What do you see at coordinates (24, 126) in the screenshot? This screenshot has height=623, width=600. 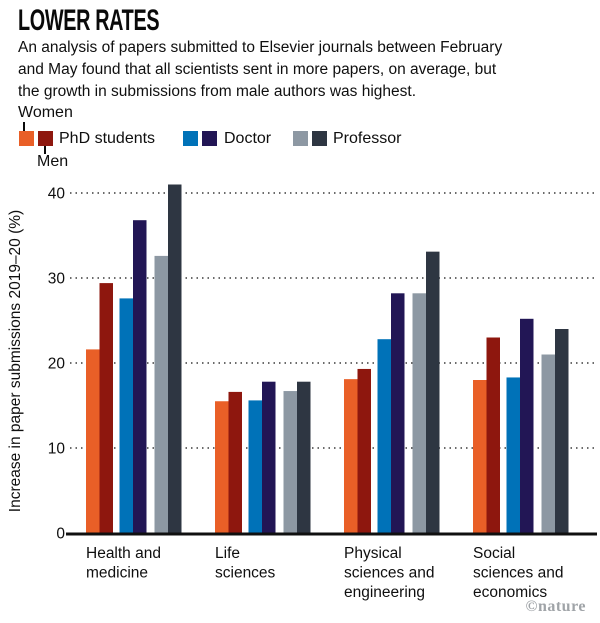 I see `legend-women-connector-line` at bounding box center [24, 126].